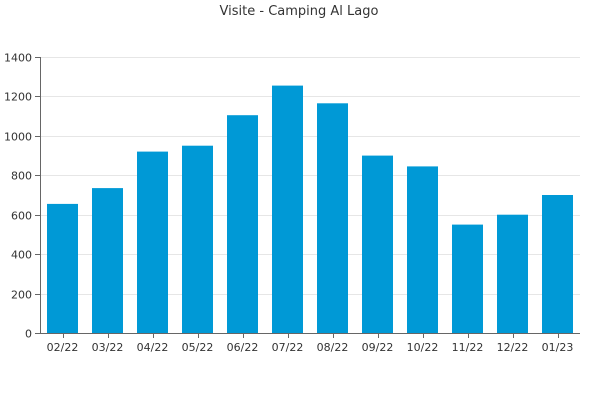 The height and width of the screenshot is (400, 600). Describe the element at coordinates (21, 295) in the screenshot. I see `y-tick-label: 200` at that location.